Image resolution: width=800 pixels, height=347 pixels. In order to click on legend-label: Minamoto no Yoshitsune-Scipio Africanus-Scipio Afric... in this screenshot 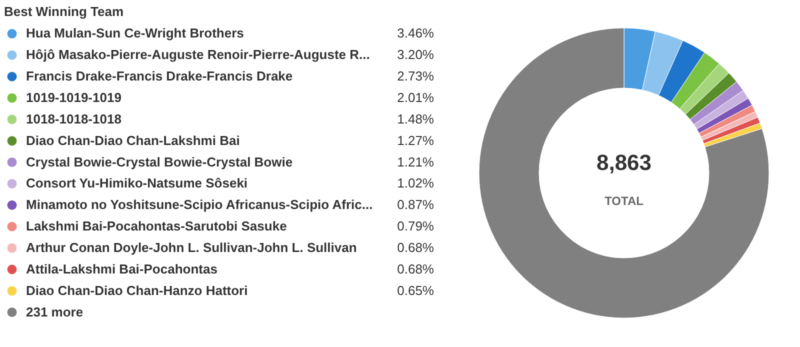, I will do `click(199, 204)`.